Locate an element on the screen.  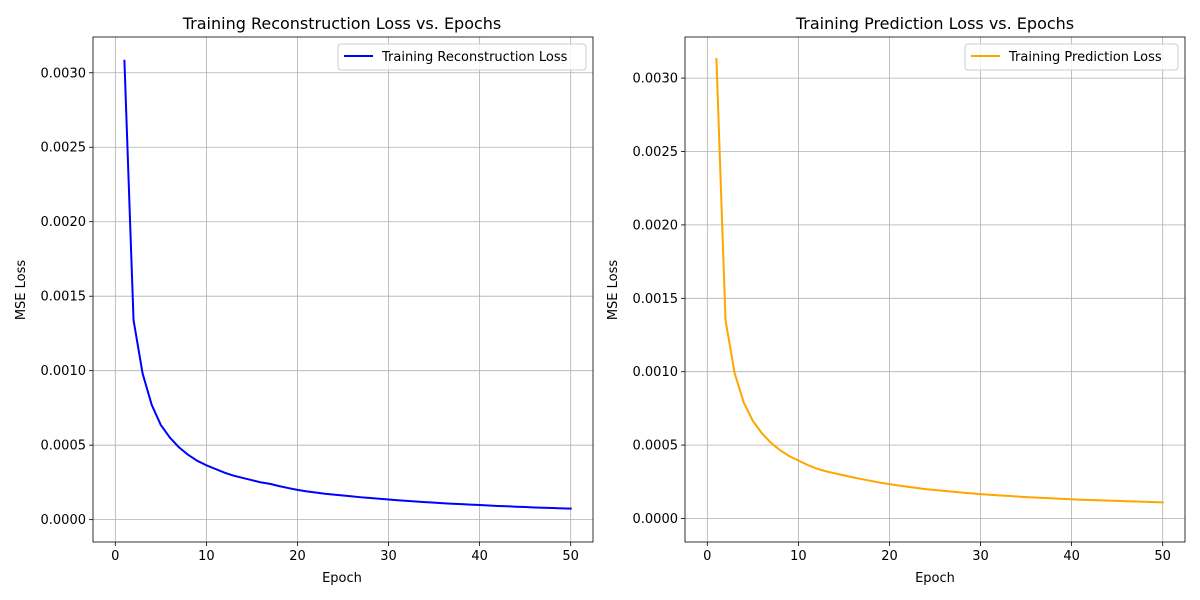
legend: Training Reconstruction Loss is located at coordinates (462, 57).